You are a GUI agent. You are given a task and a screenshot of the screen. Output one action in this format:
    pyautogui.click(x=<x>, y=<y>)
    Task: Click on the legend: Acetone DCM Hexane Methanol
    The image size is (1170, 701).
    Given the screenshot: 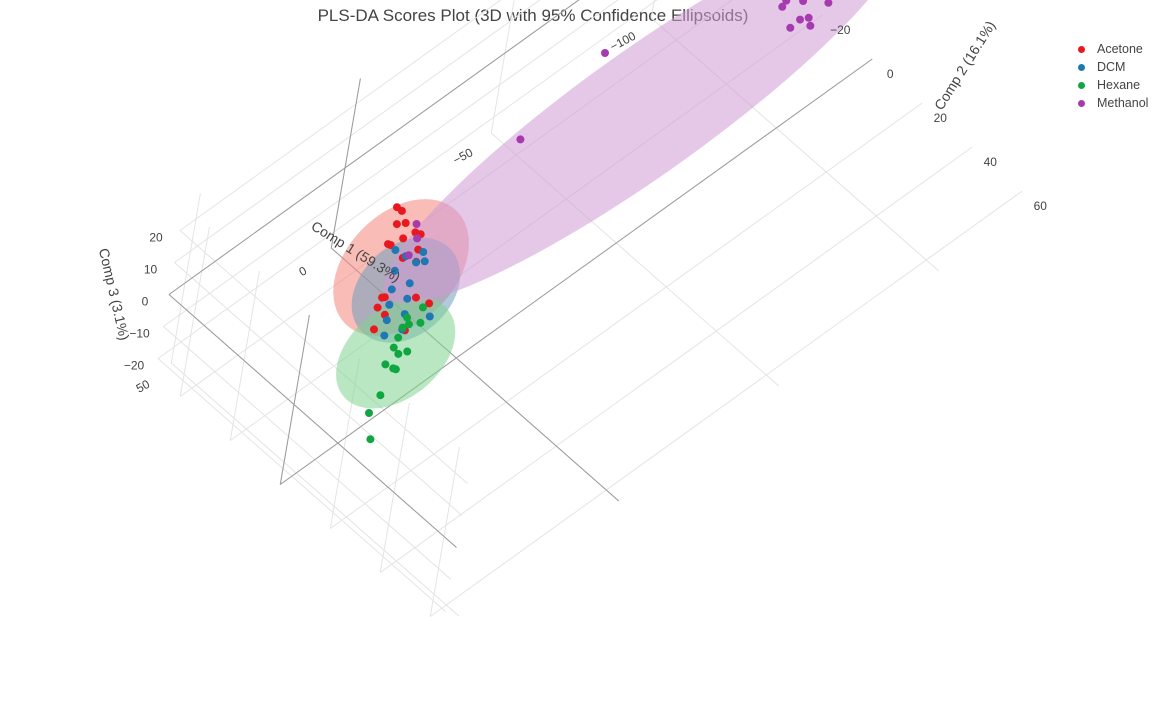 What is the action you would take?
    pyautogui.click(x=1111, y=76)
    